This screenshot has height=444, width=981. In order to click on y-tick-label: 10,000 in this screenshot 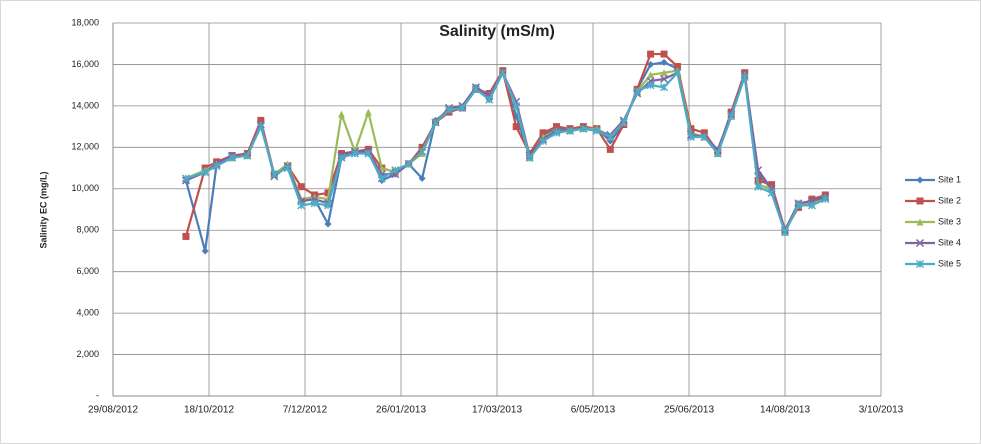, I will do `click(85, 188)`.